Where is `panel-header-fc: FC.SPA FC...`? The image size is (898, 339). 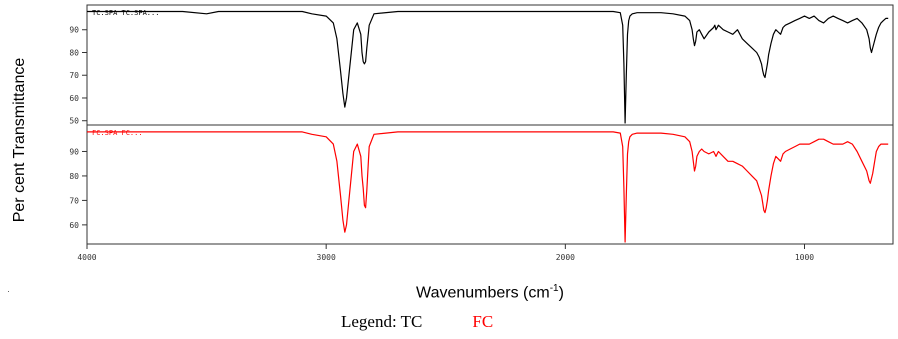 panel-header-fc: FC.SPA FC... is located at coordinates (117, 133).